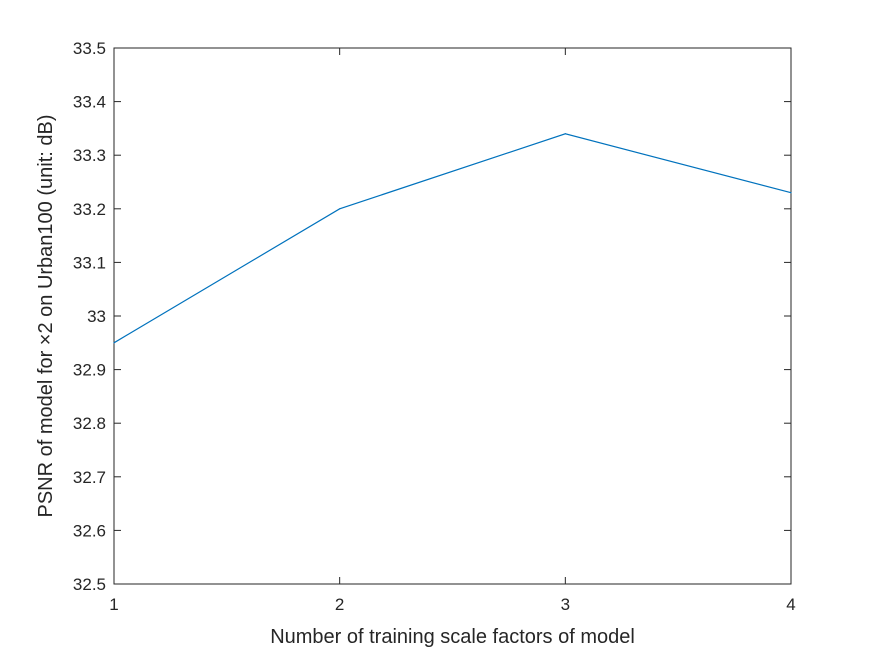 The image size is (875, 656). I want to click on y-tick-label: 33, so click(96, 316).